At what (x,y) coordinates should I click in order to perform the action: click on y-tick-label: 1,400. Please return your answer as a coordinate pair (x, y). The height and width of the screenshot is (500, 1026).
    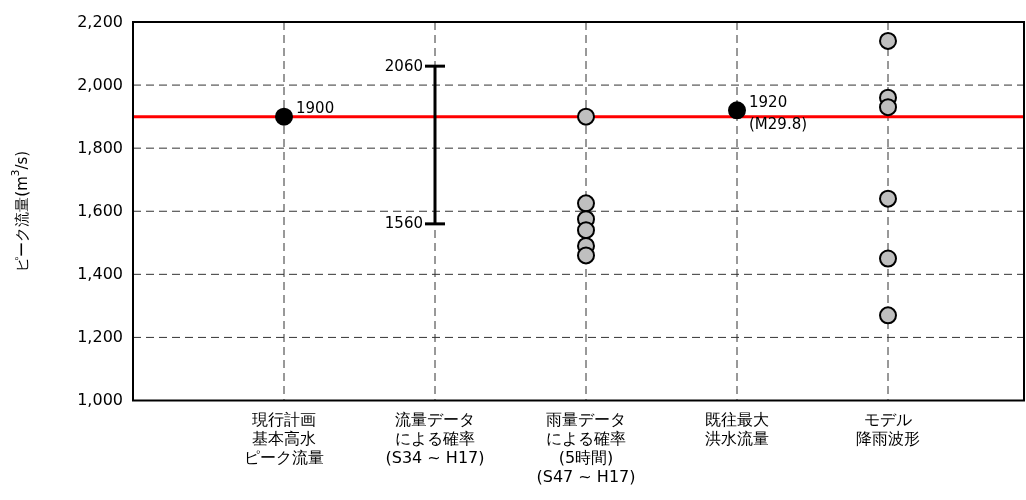
    Looking at the image, I should click on (100, 273).